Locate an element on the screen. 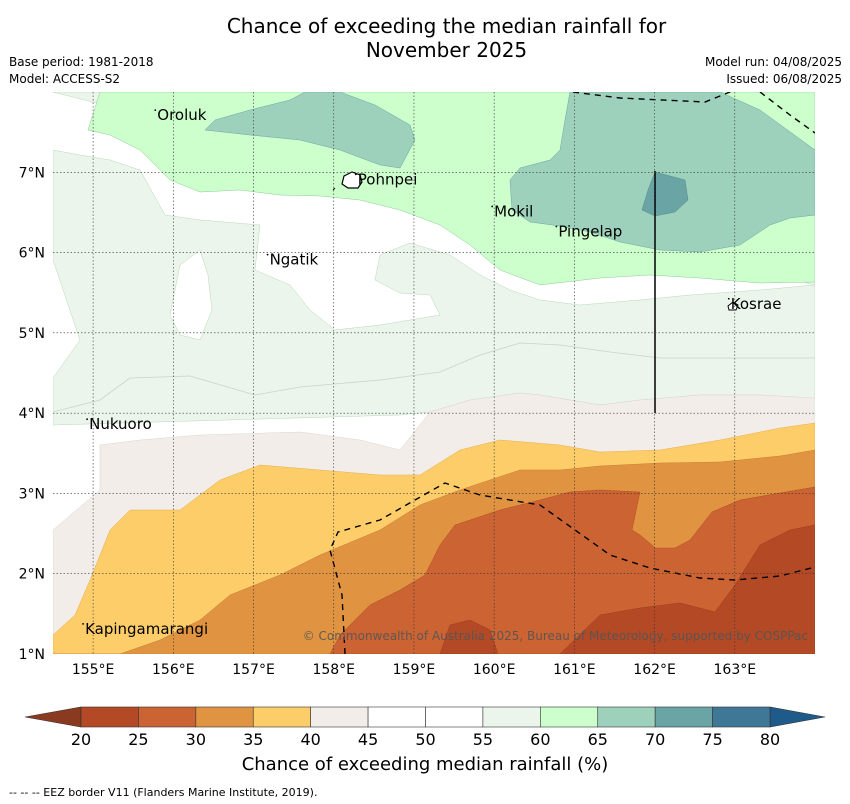 The height and width of the screenshot is (804, 850). lon-tick-label: 163°E is located at coordinates (735, 670).